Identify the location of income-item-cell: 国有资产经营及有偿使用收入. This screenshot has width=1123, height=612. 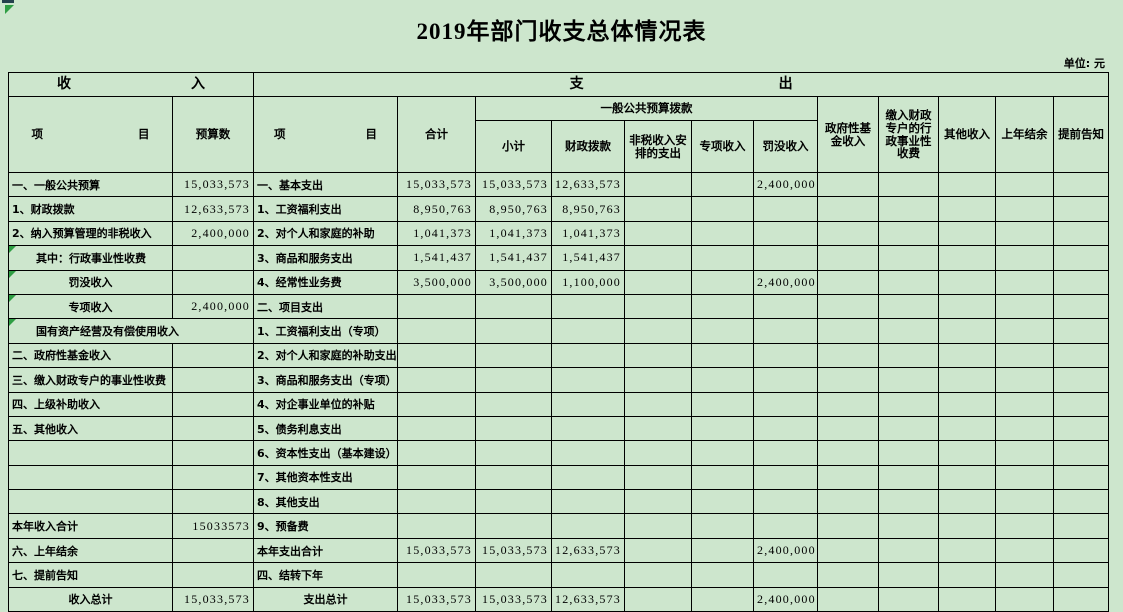
(131, 331).